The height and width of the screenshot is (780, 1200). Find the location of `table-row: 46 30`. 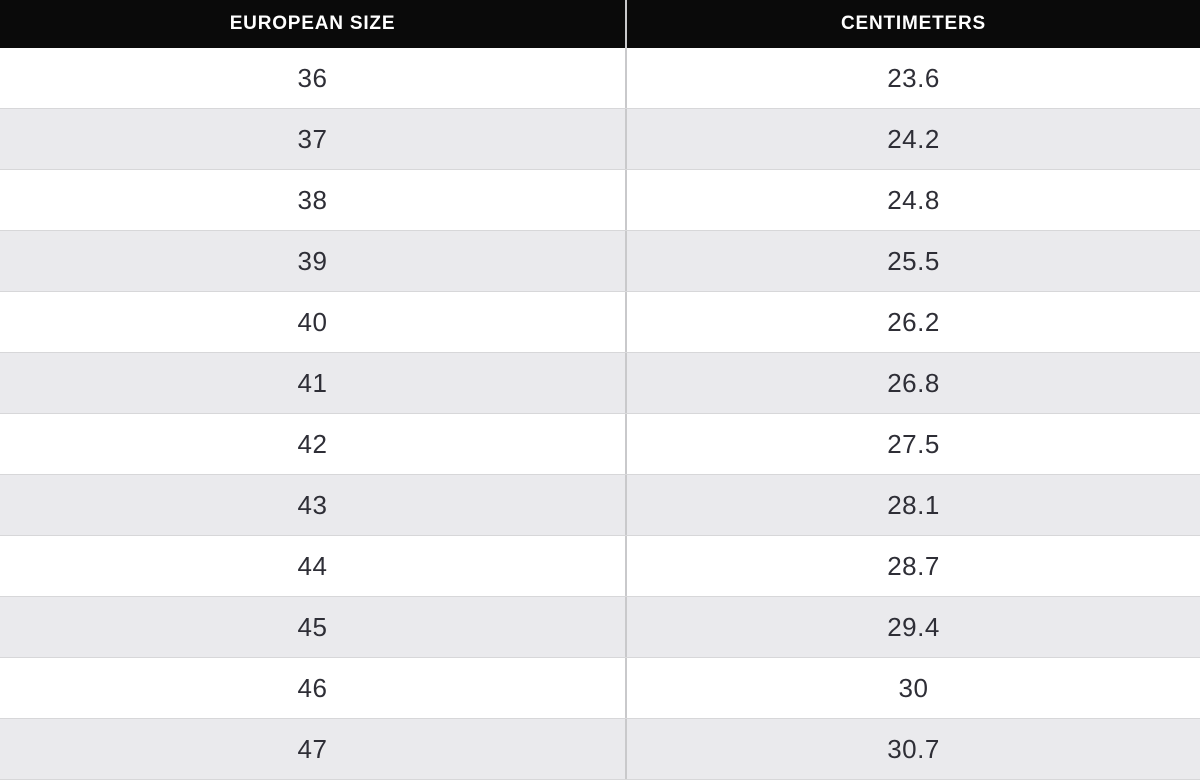

table-row: 46 30 is located at coordinates (600, 688).